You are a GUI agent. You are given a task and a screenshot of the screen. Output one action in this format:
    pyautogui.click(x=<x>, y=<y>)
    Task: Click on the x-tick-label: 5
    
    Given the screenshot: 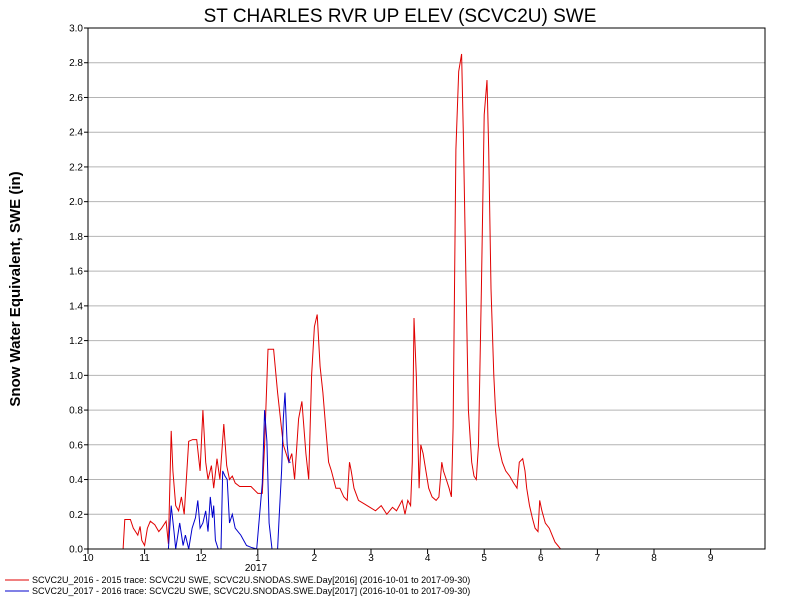 What is the action you would take?
    pyautogui.click(x=484, y=558)
    